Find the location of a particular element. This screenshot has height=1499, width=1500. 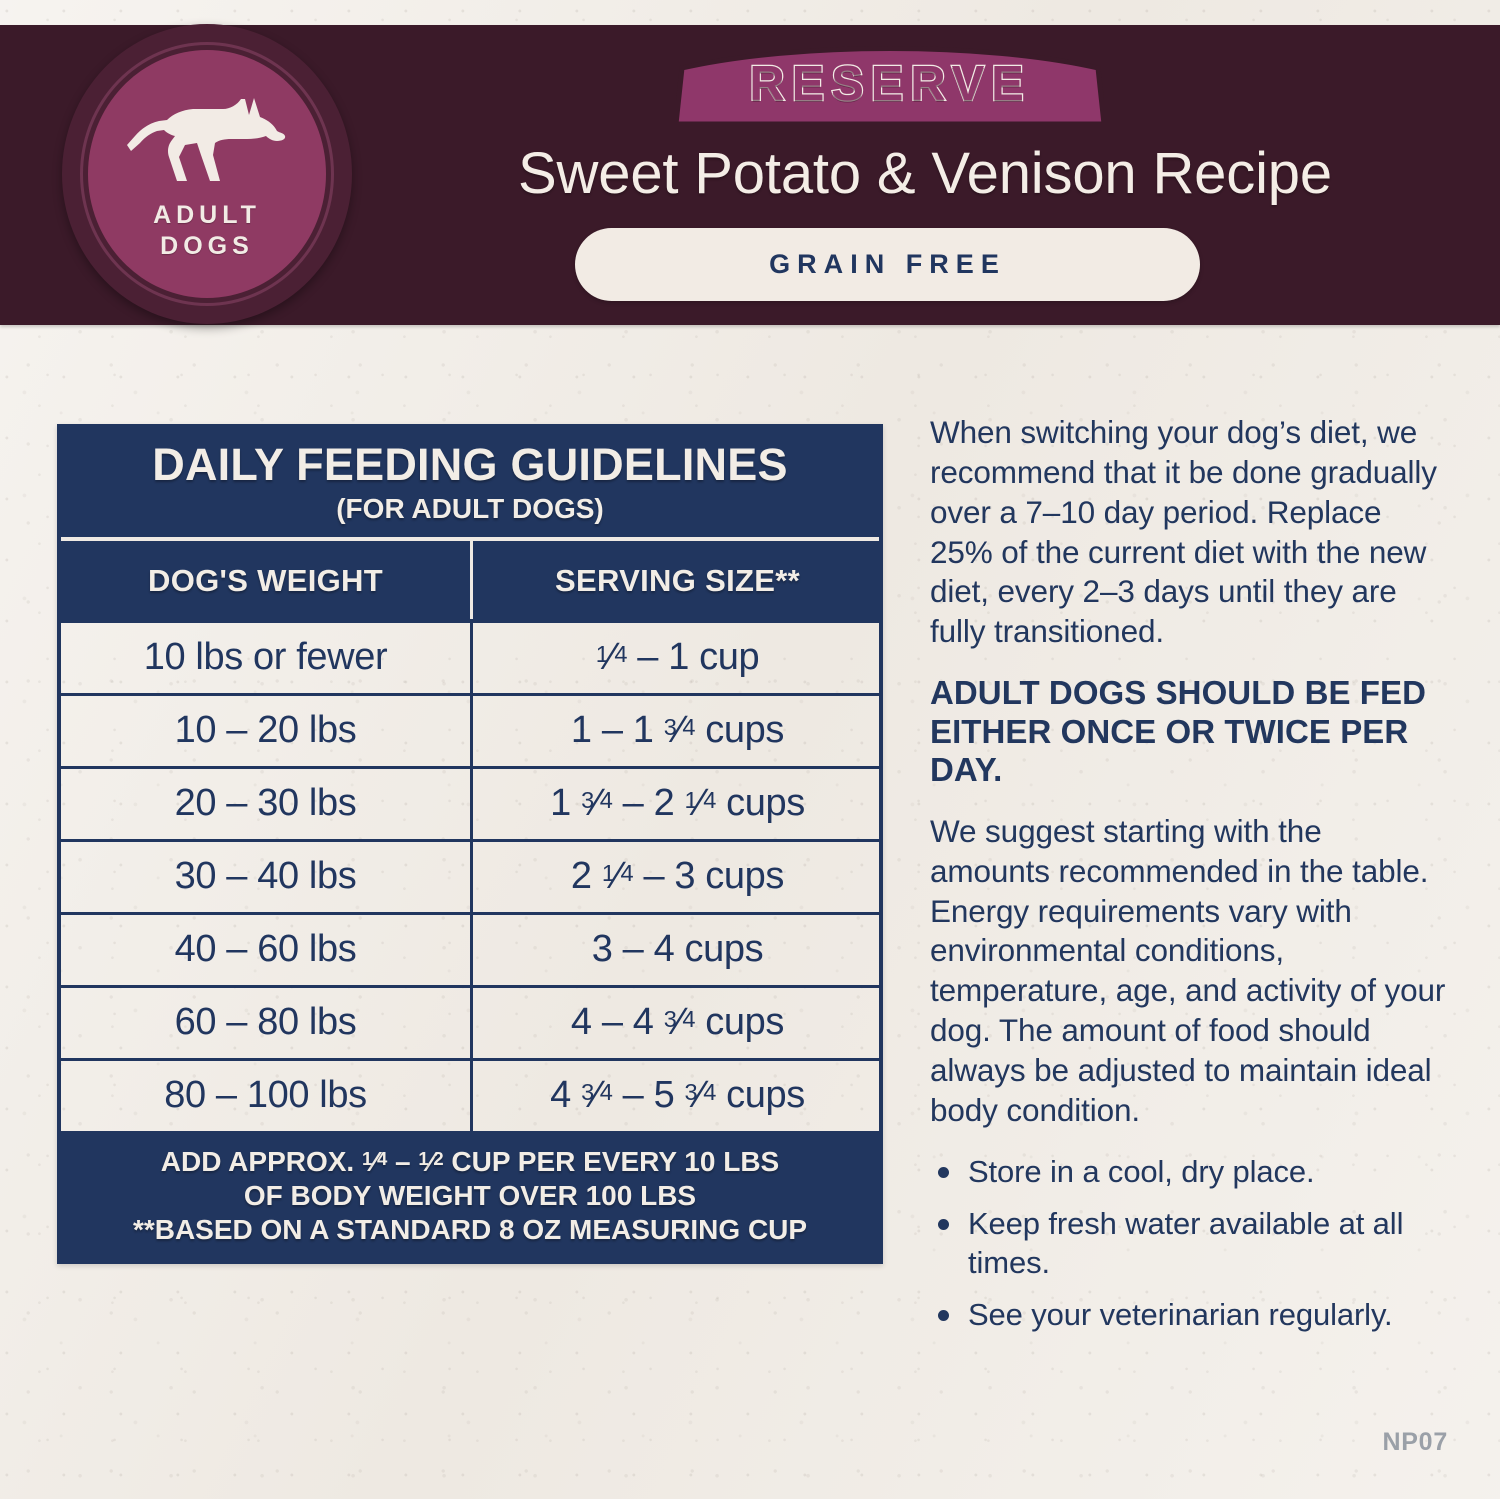

running-dog-icon is located at coordinates (207, 141).